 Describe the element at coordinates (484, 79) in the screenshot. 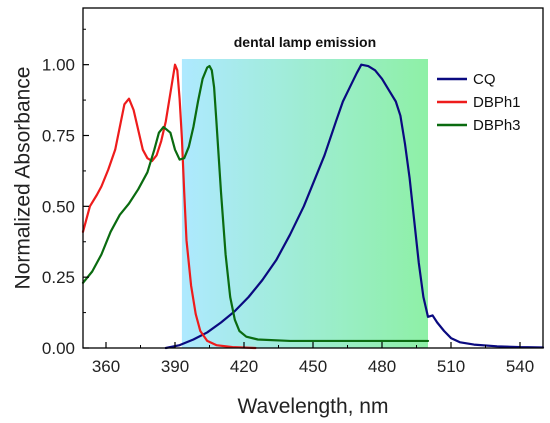

I see `legend-label-cq: CQ` at that location.